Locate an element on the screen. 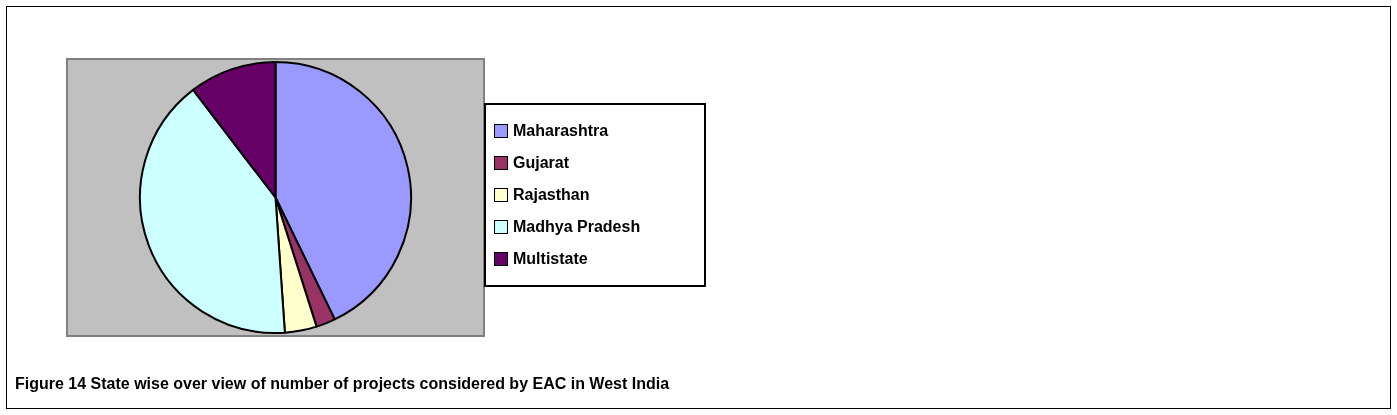  legend-label: Gujarat is located at coordinates (541, 163).